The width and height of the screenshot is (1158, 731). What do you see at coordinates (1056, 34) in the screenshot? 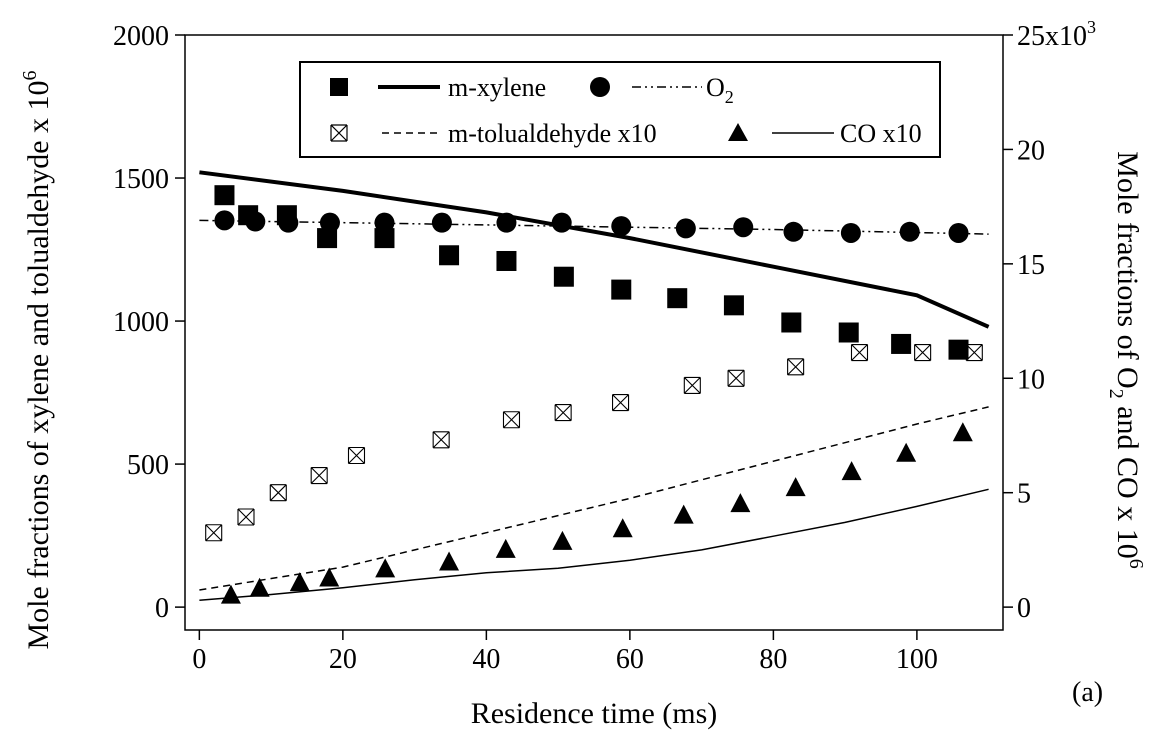
I see `y-right-tick-label: 25x103` at bounding box center [1056, 34].